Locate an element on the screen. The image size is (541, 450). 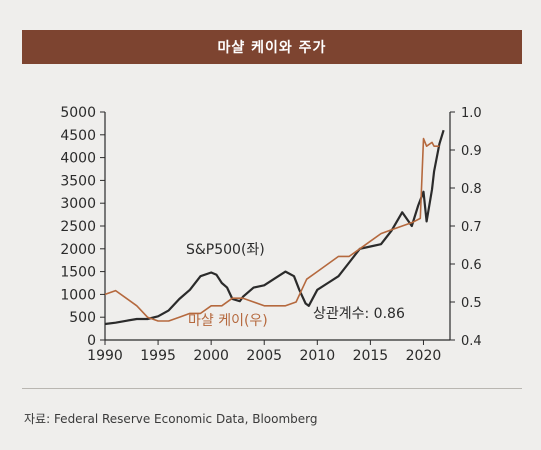
x-tick-label: 1990 is located at coordinates (105, 356).